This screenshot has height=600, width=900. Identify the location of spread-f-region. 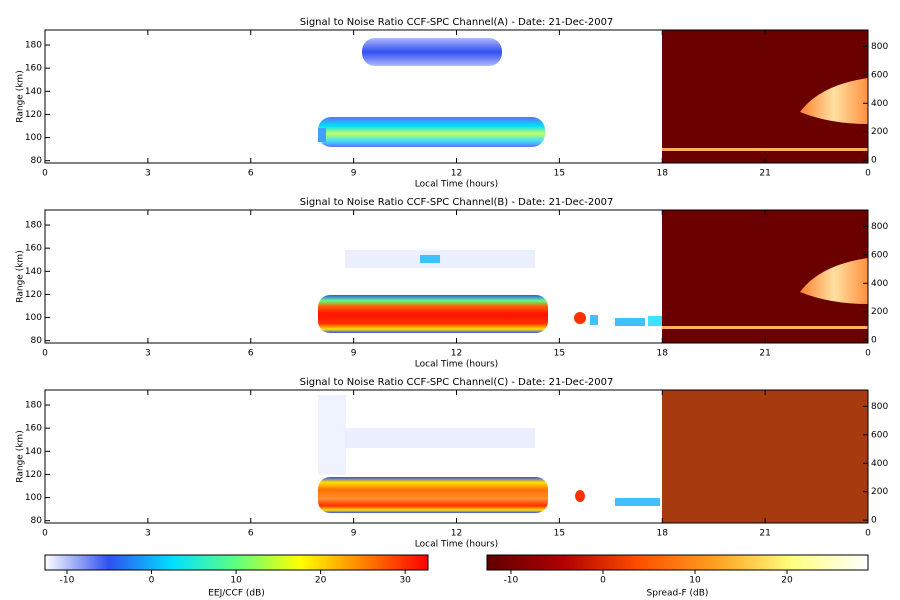
(765, 456).